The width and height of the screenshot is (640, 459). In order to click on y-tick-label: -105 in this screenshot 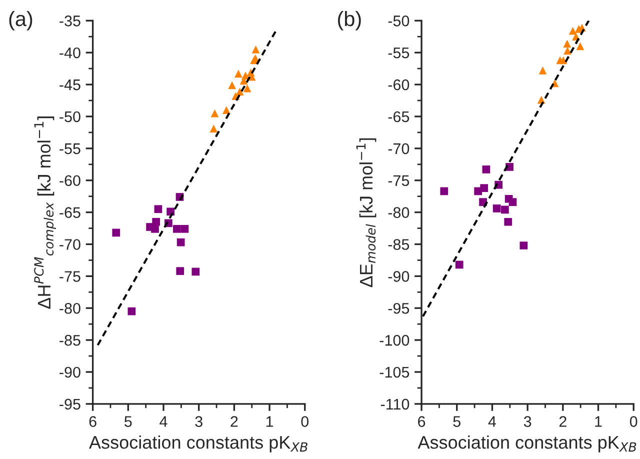, I will do `click(395, 372)`.